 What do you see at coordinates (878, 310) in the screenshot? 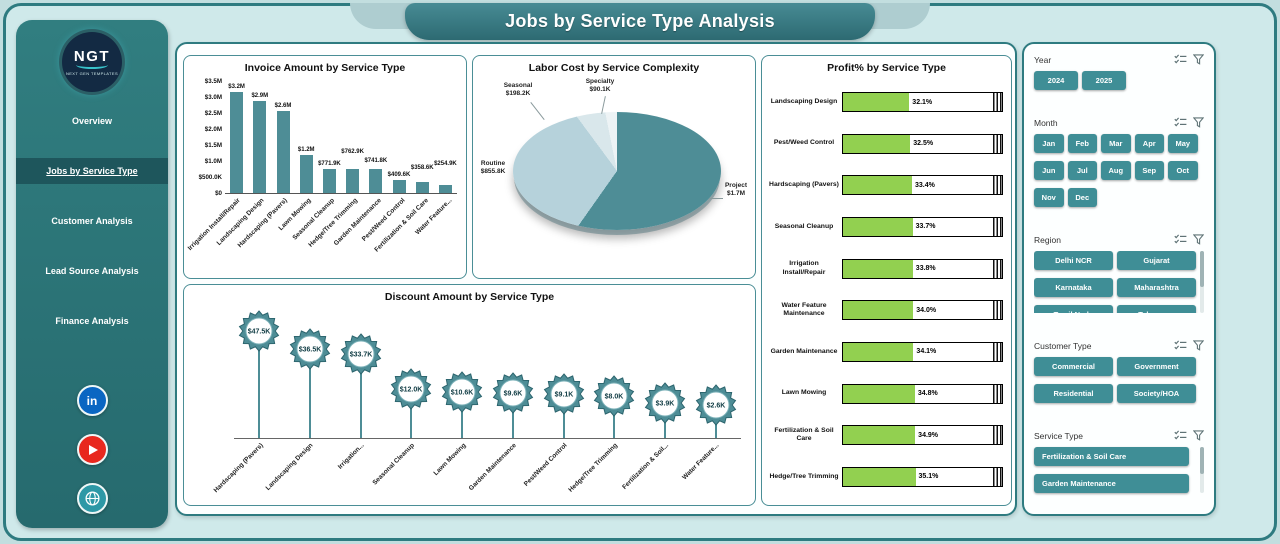
I see `profit-bar-fill` at bounding box center [878, 310].